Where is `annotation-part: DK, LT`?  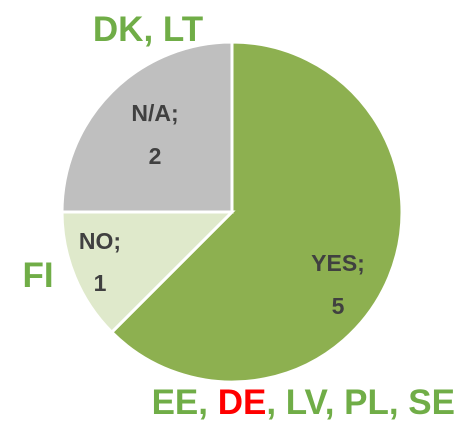
annotation-part: DK, LT is located at coordinates (148, 29).